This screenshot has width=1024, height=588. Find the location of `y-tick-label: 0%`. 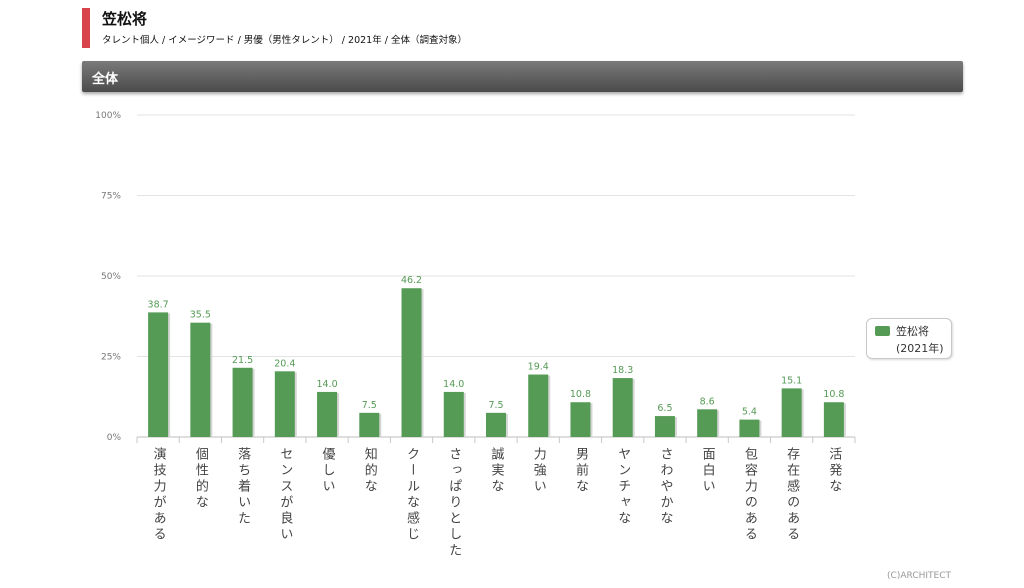

y-tick-label: 0% is located at coordinates (114, 438).